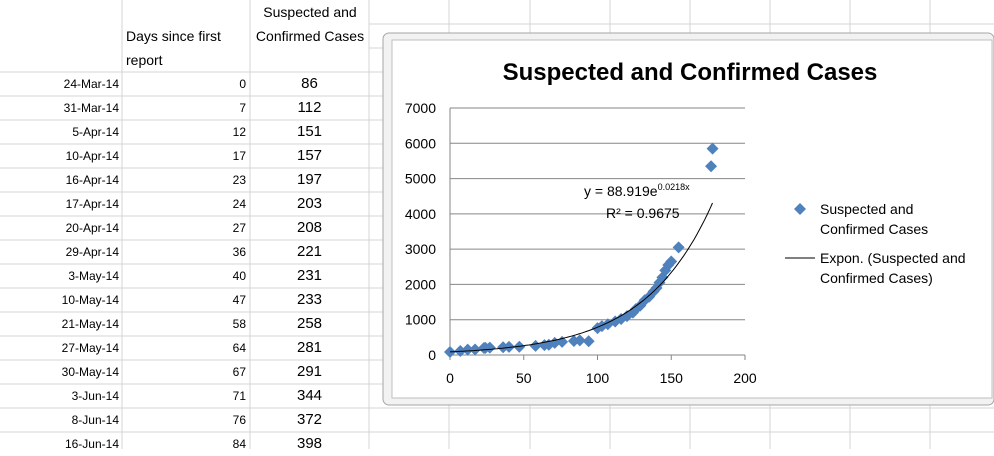 The image size is (994, 456). What do you see at coordinates (690, 72) in the screenshot?
I see `chart-title: Suspected and Confirmed Cases` at bounding box center [690, 72].